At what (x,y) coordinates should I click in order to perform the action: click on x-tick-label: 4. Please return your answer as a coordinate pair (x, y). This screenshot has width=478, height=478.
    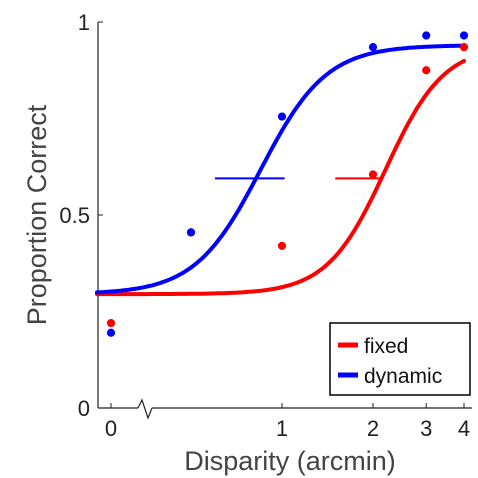
    Looking at the image, I should click on (464, 428).